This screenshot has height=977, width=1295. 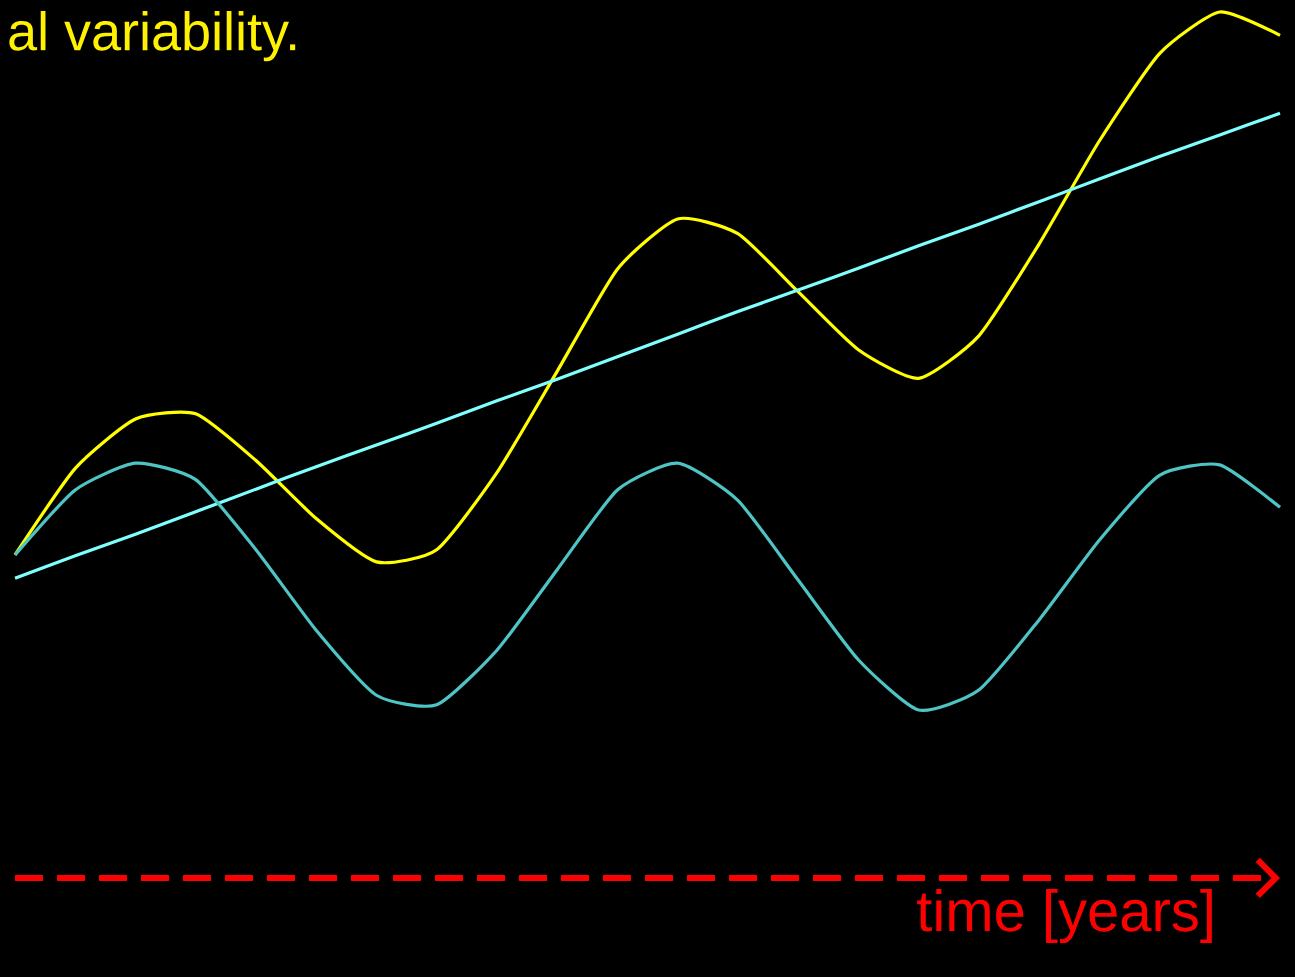 What do you see at coordinates (152, 36) in the screenshot?
I see `annotation: al variability.` at bounding box center [152, 36].